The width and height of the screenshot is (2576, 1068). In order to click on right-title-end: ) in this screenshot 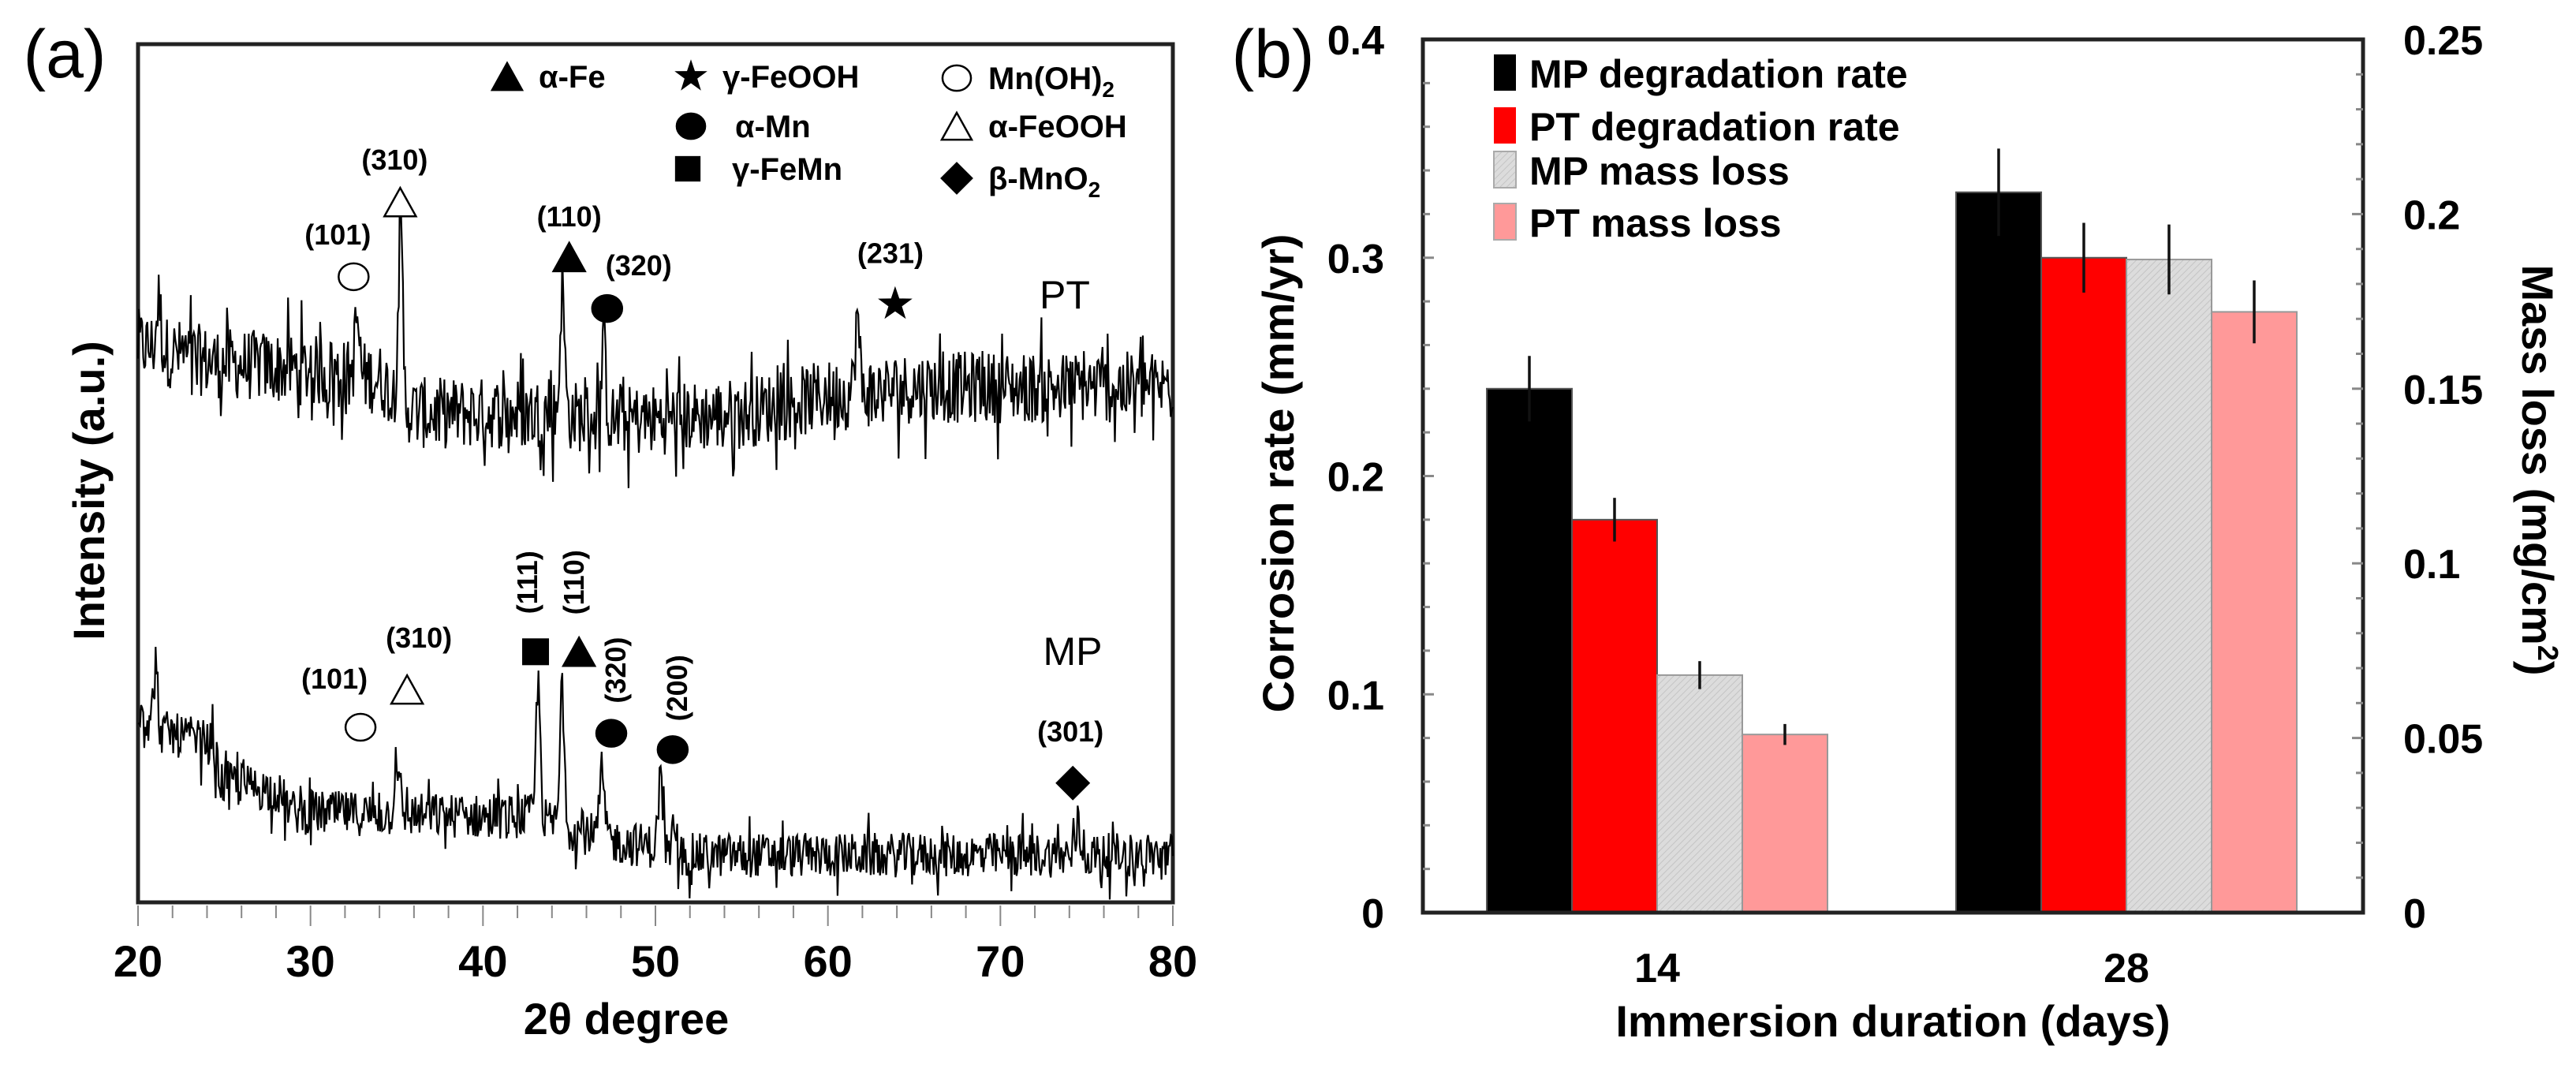, I will do `click(2538, 668)`.